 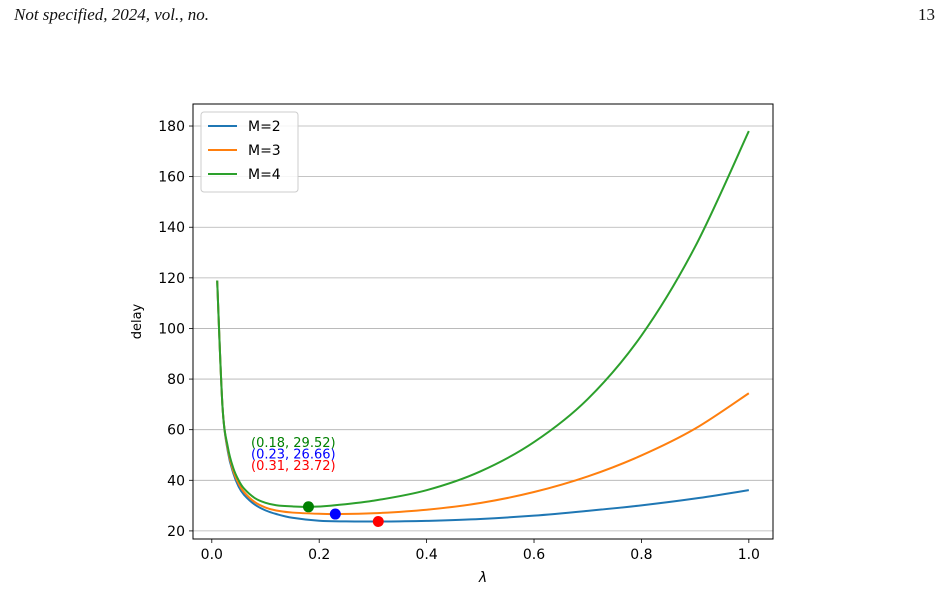 I want to click on marker-layer, so click(x=343, y=514).